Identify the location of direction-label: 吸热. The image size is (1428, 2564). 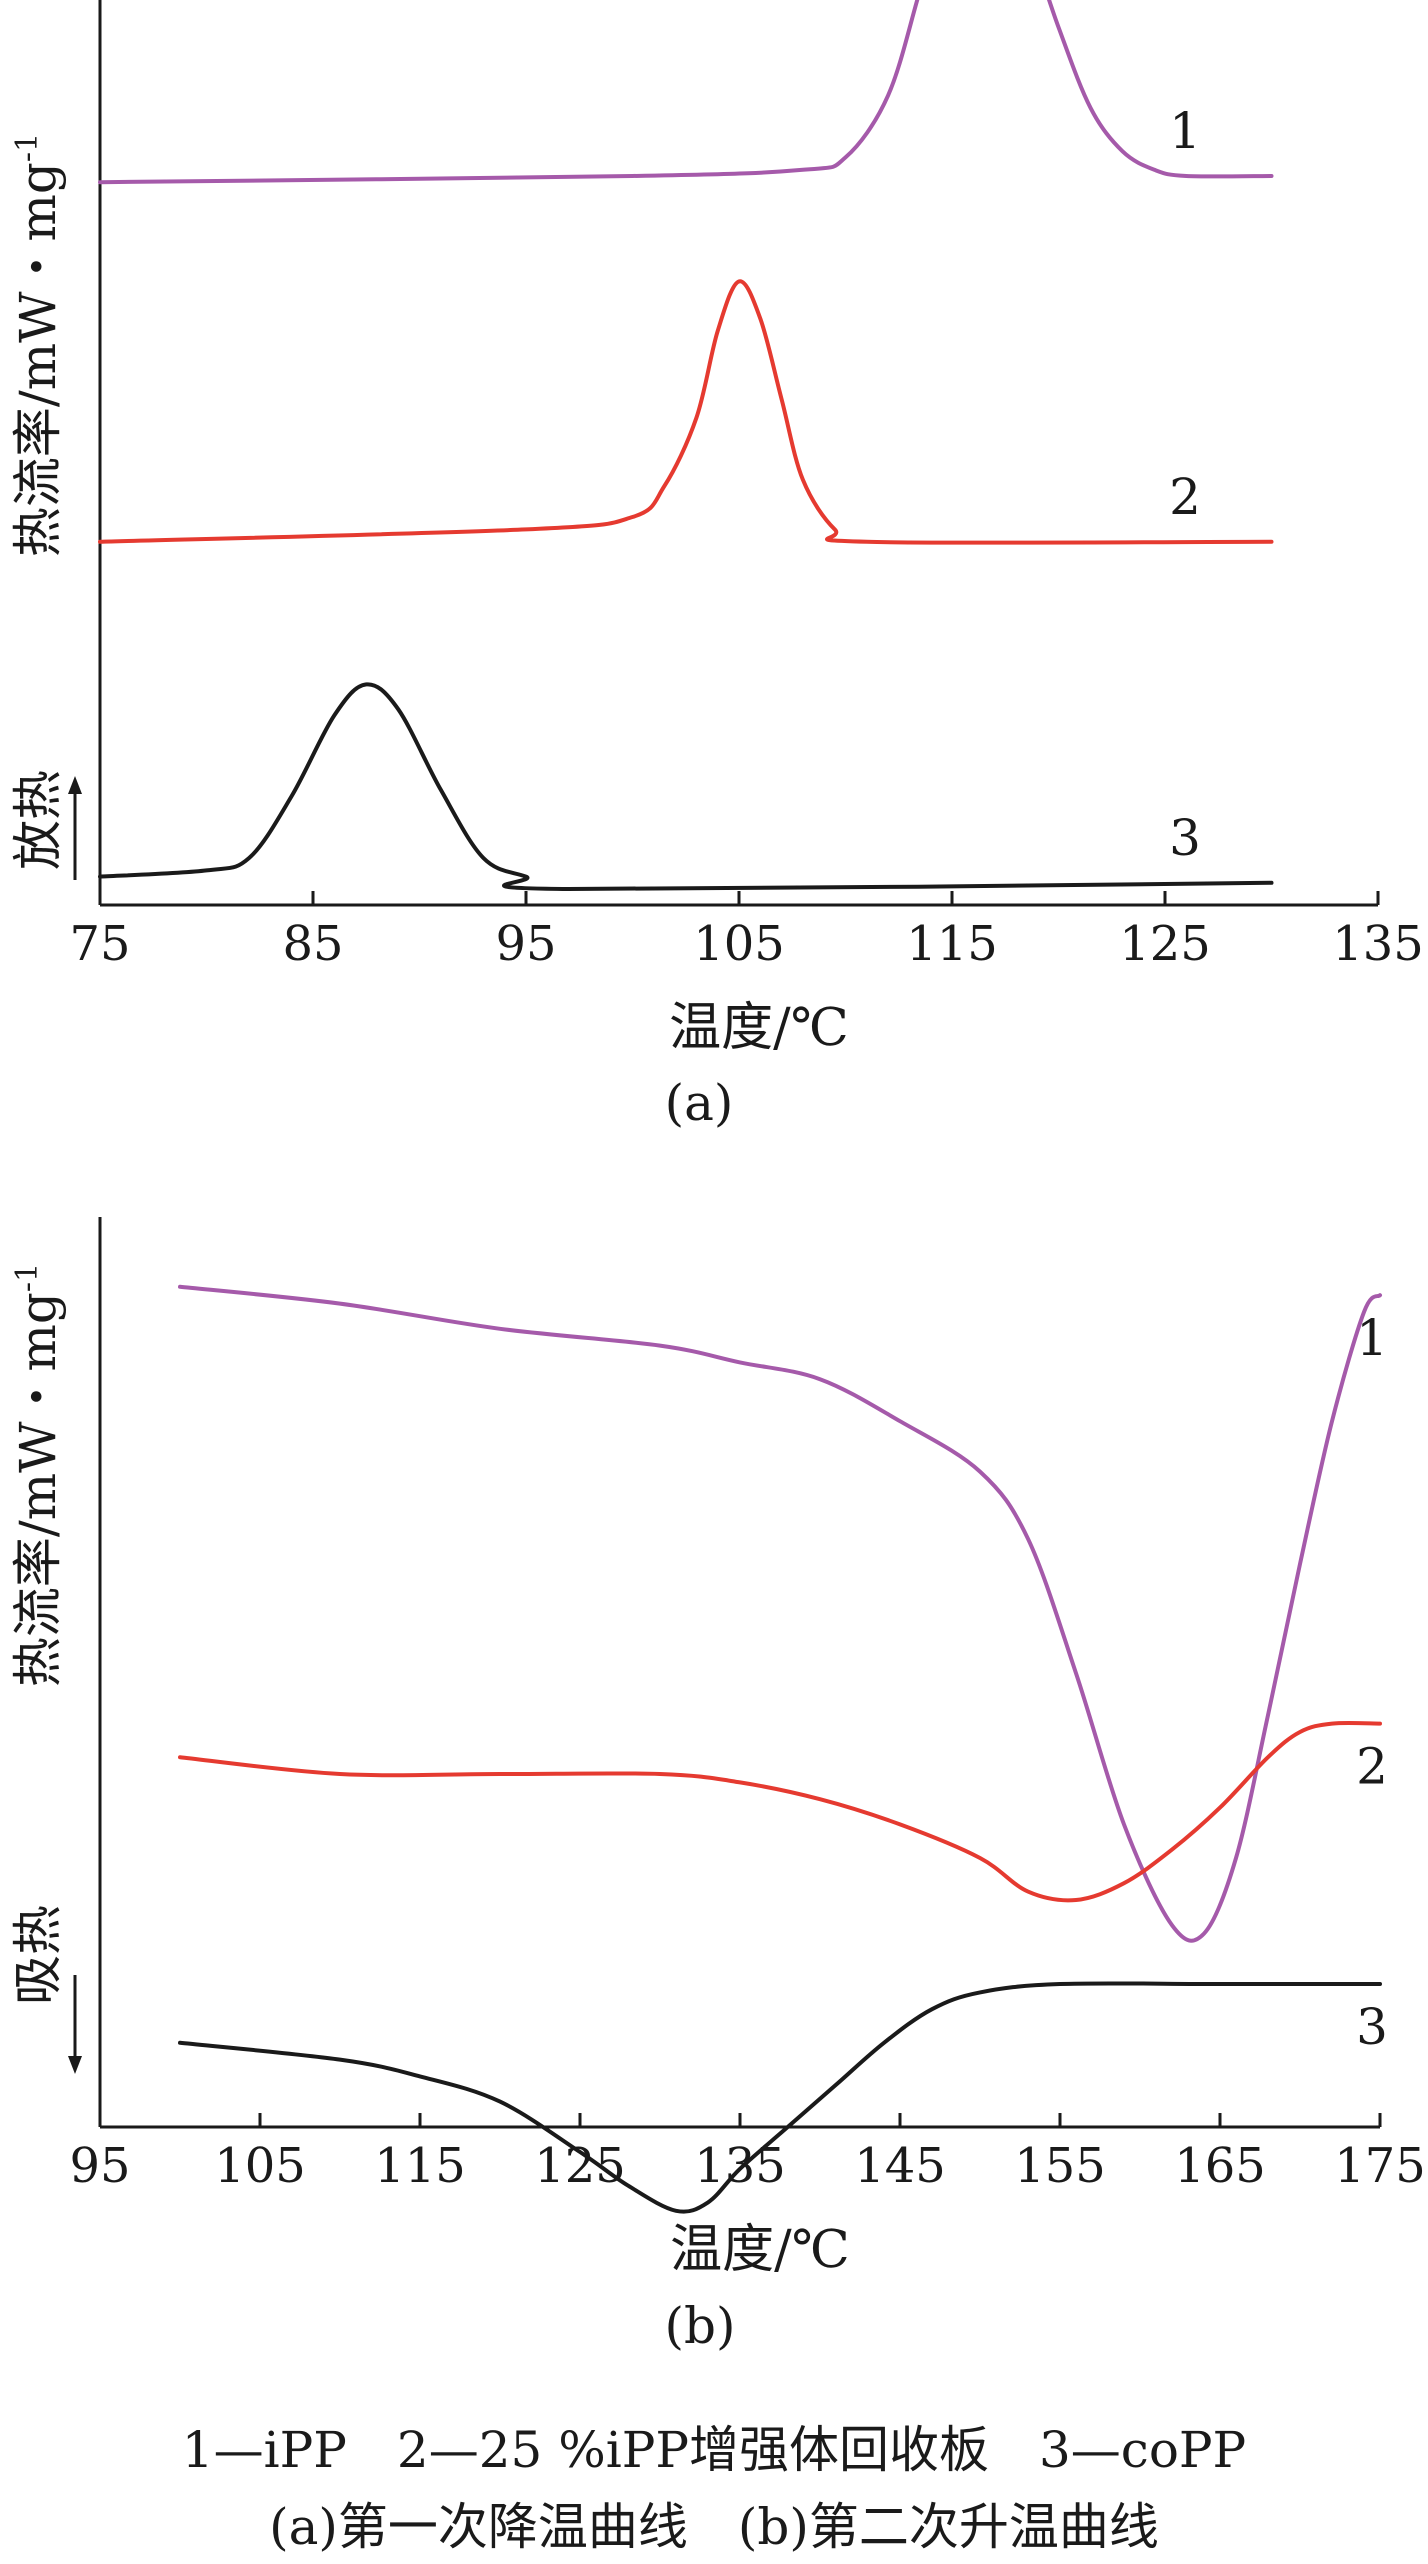
(38, 1955).